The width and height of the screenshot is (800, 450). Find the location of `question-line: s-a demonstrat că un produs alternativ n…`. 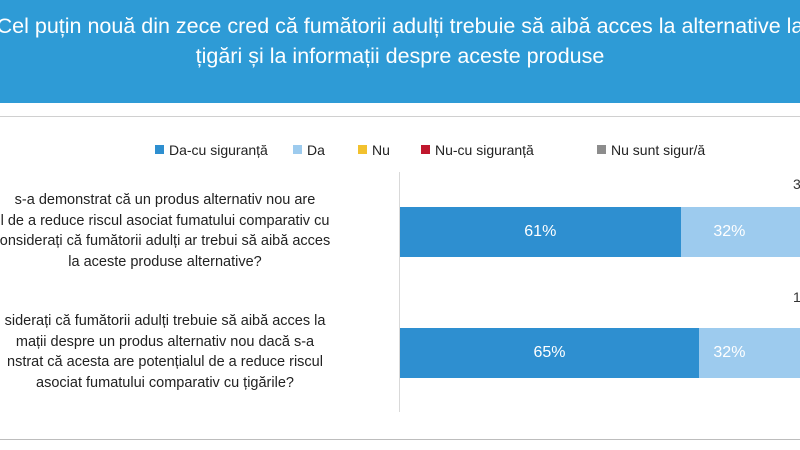

question-line: s-a demonstrat că un produs alternativ n… is located at coordinates (165, 200).